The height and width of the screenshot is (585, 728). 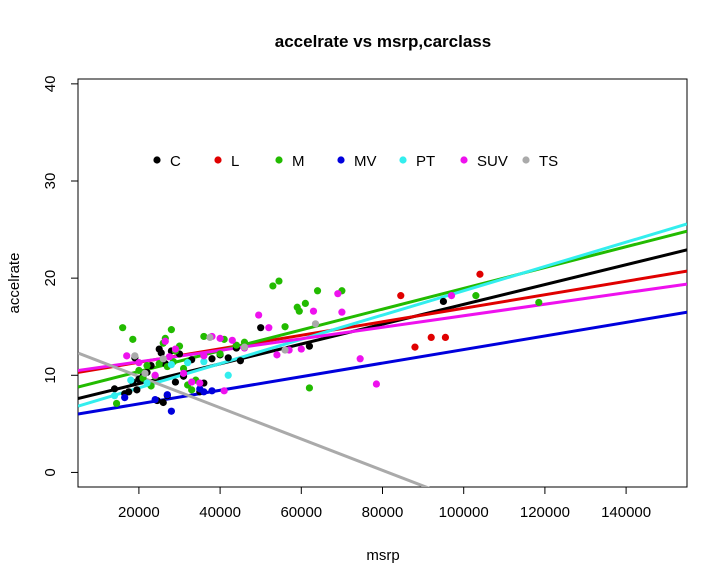 I want to click on y-axis-label: accelrate, so click(x=14, y=283).